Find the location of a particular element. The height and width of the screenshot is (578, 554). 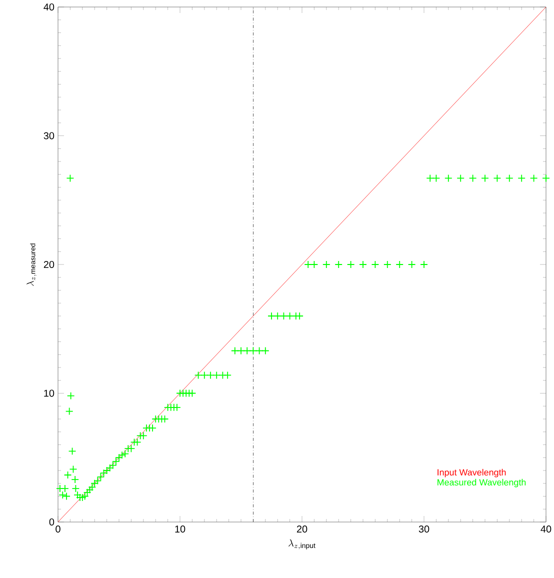

x-tick-label: 0 is located at coordinates (58, 529).